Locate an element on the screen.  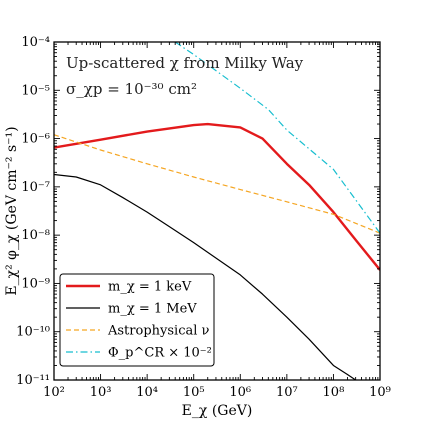
legend-label-3: Astrophysical ν is located at coordinates (158, 331).